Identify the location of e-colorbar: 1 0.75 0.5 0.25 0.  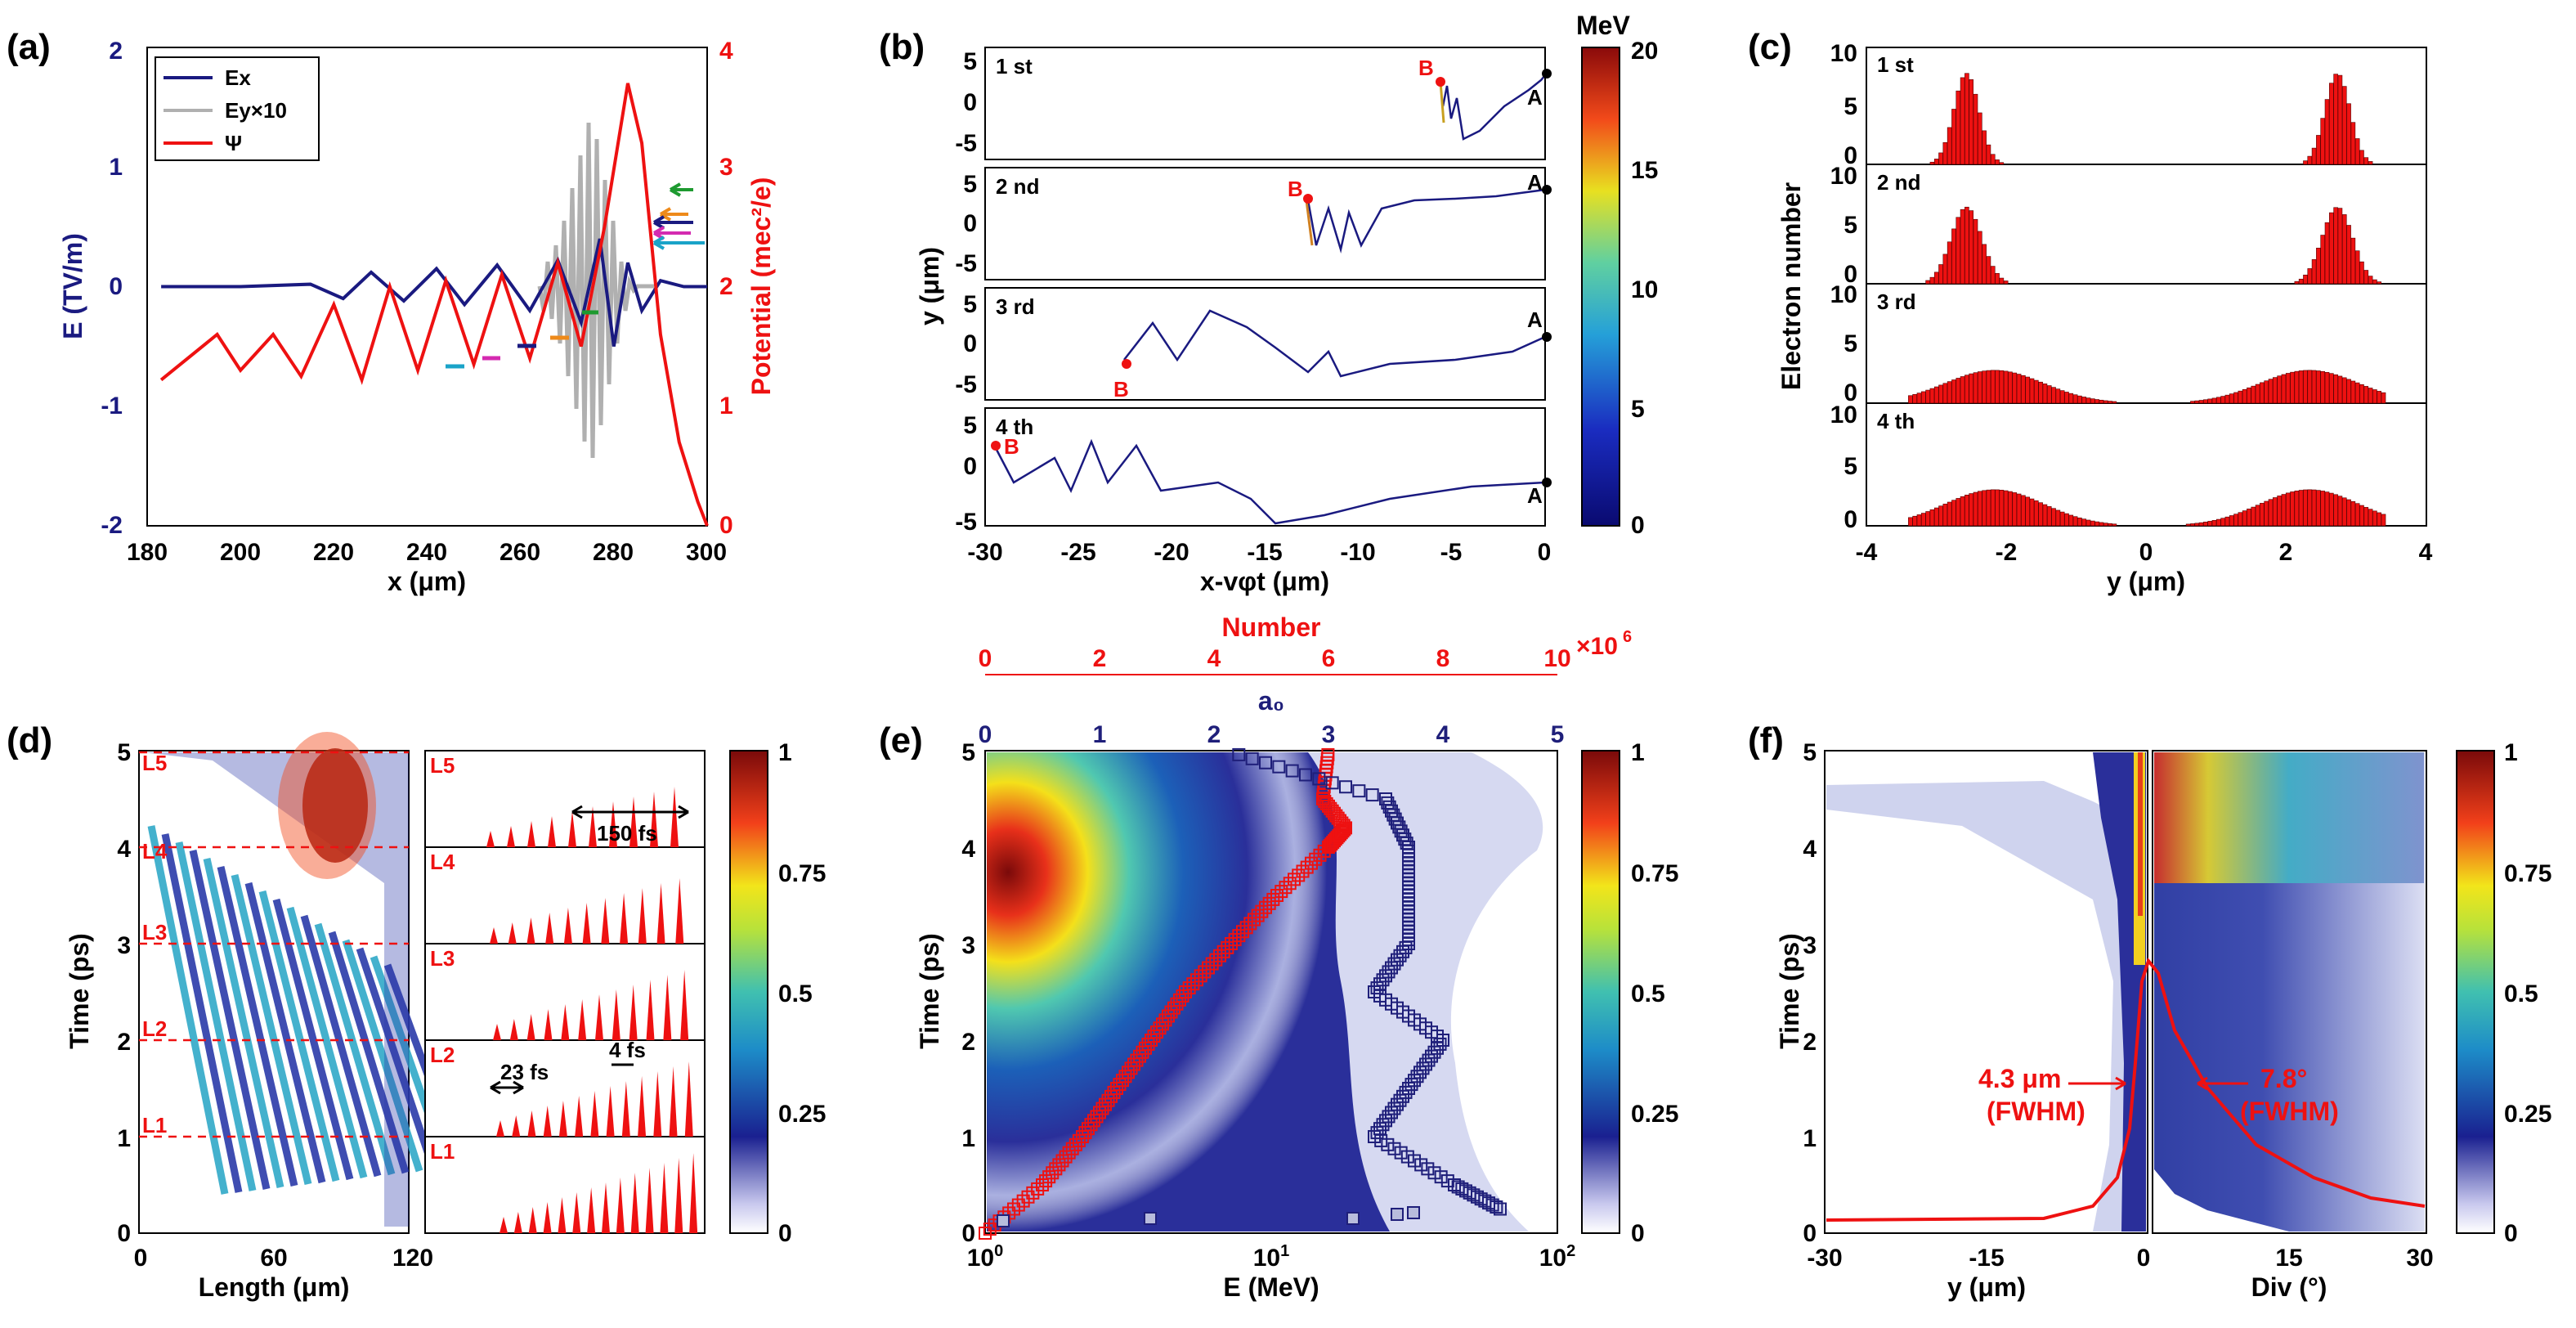
(1629, 993).